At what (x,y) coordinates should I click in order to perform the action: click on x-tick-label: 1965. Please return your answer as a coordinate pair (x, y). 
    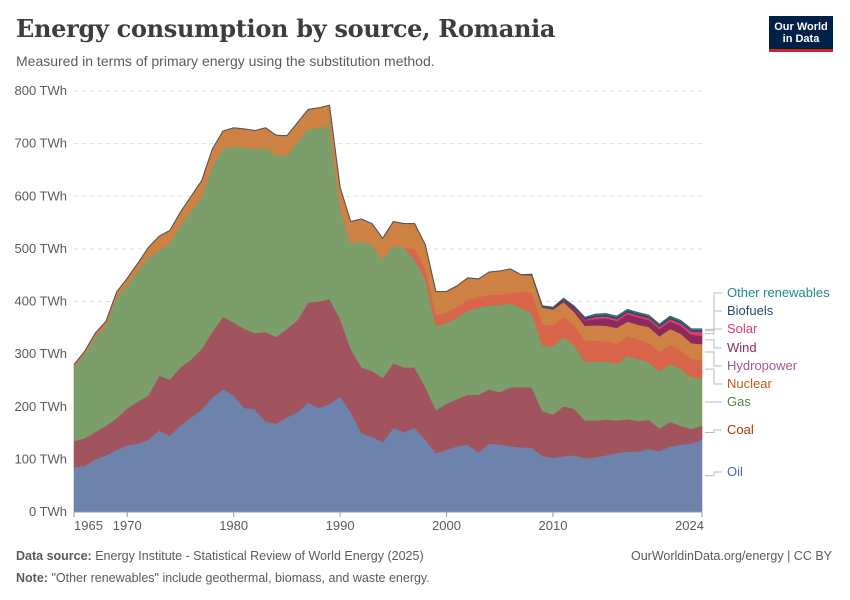
    Looking at the image, I should click on (88, 525).